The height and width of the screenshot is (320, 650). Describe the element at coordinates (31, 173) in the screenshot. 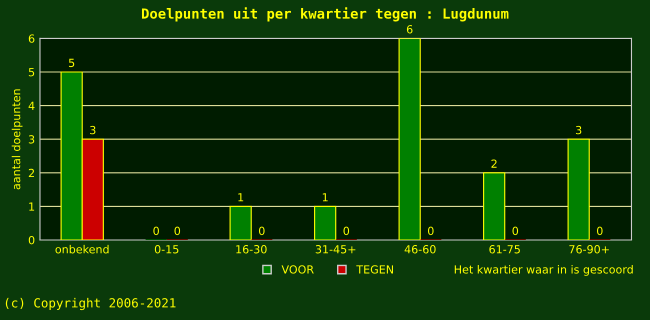

I see `y-tick-label: 2` at that location.